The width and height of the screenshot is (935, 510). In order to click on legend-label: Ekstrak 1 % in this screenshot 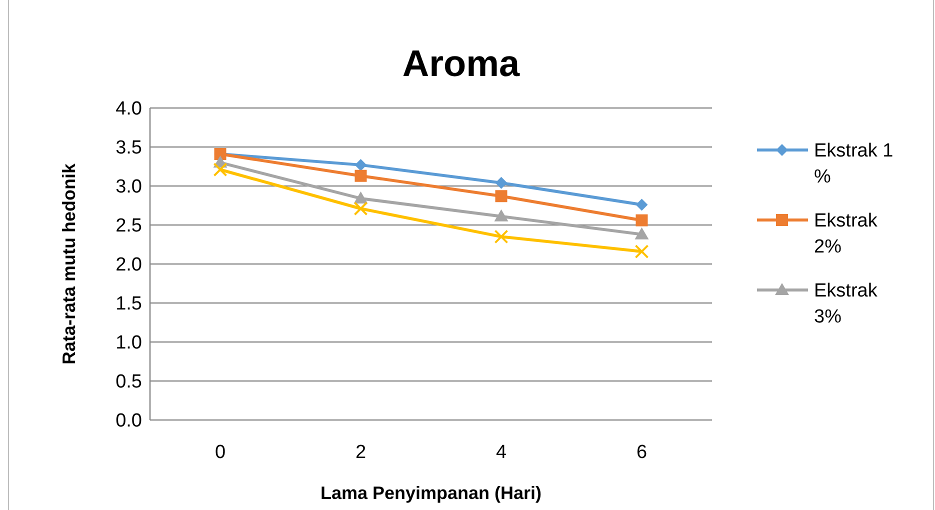, I will do `click(854, 164)`.